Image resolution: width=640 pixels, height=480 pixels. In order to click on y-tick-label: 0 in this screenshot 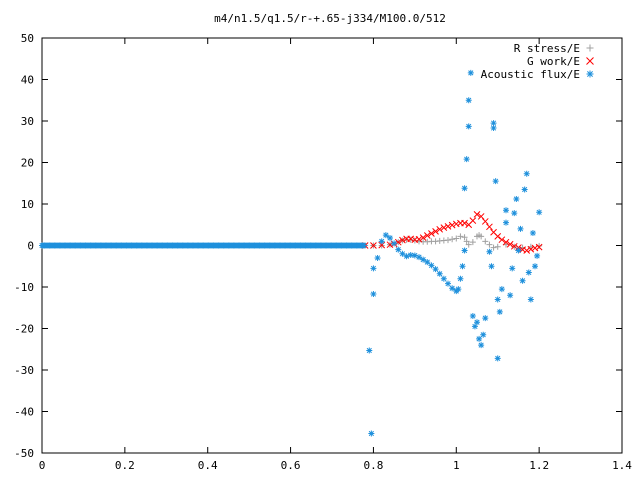, I will do `click(30, 246)`.